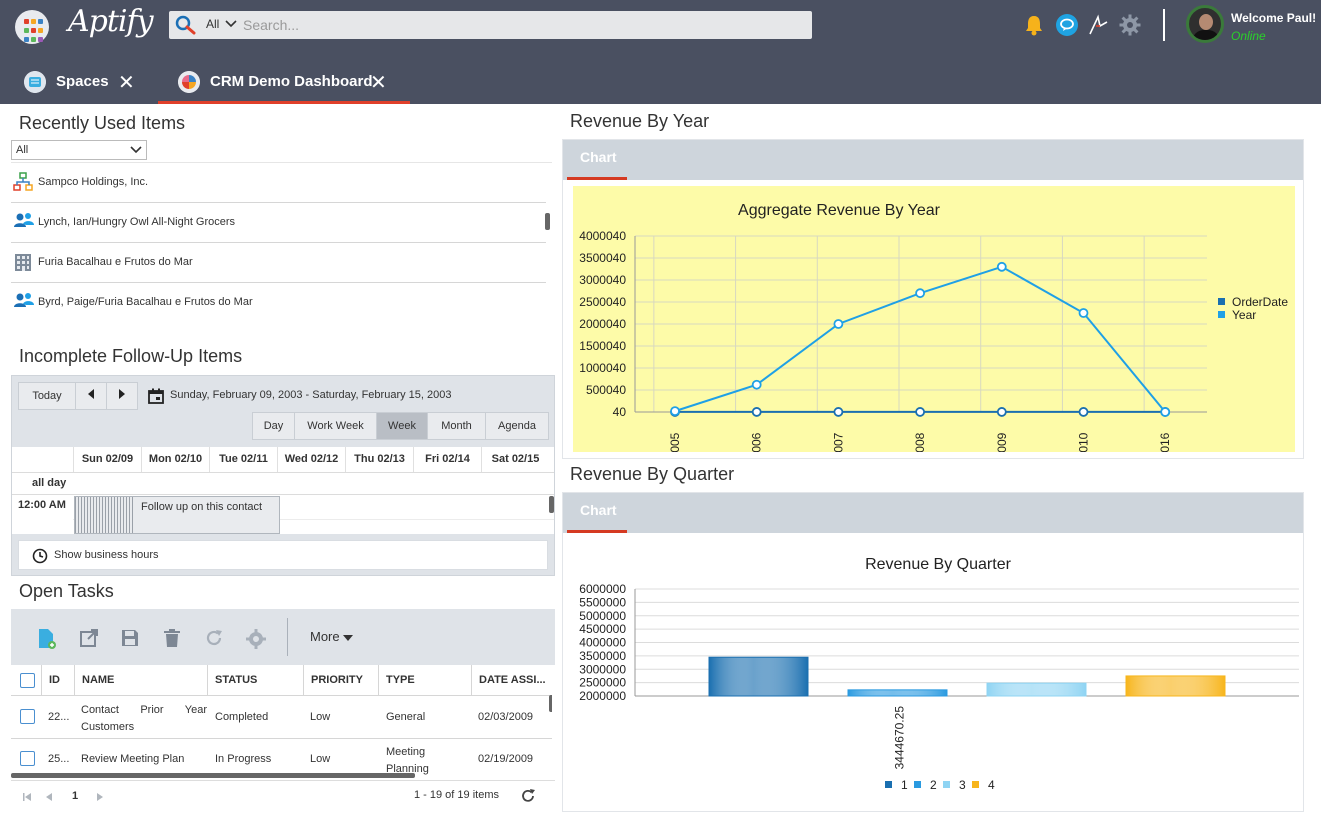  I want to click on top-bar: Aptify All, so click(660, 52).